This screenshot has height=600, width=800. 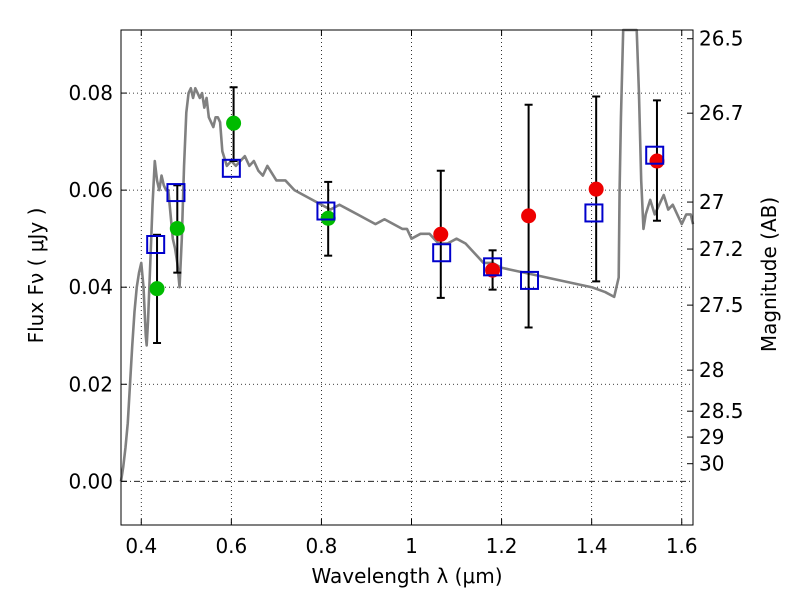 What do you see at coordinates (411, 546) in the screenshot?
I see `x-tick-label: 1` at bounding box center [411, 546].